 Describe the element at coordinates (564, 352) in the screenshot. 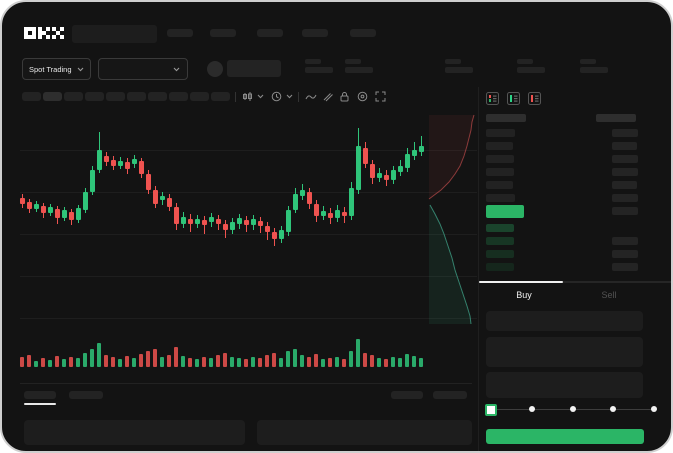

I see `amount-field-skeleton` at that location.